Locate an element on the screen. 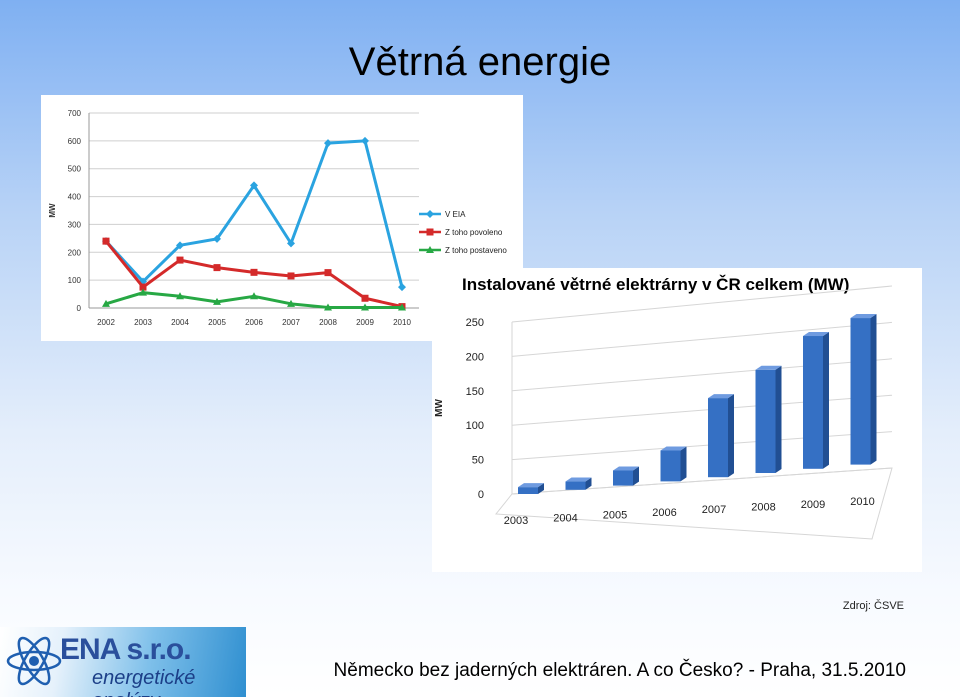 This screenshot has height=697, width=960. slide-title: Větrná energie is located at coordinates (480, 62).